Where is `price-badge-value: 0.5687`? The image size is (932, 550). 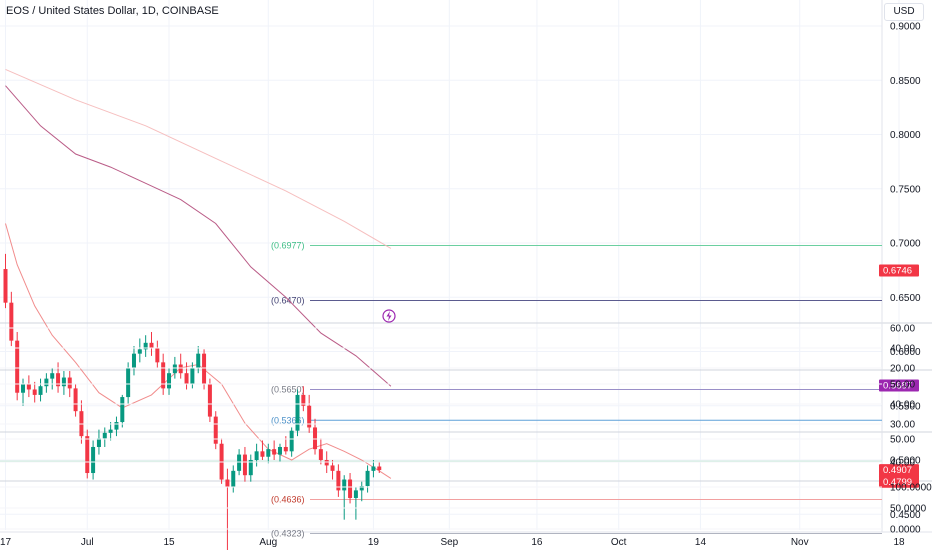
price-badge-value: 0.5687 is located at coordinates (897, 385).